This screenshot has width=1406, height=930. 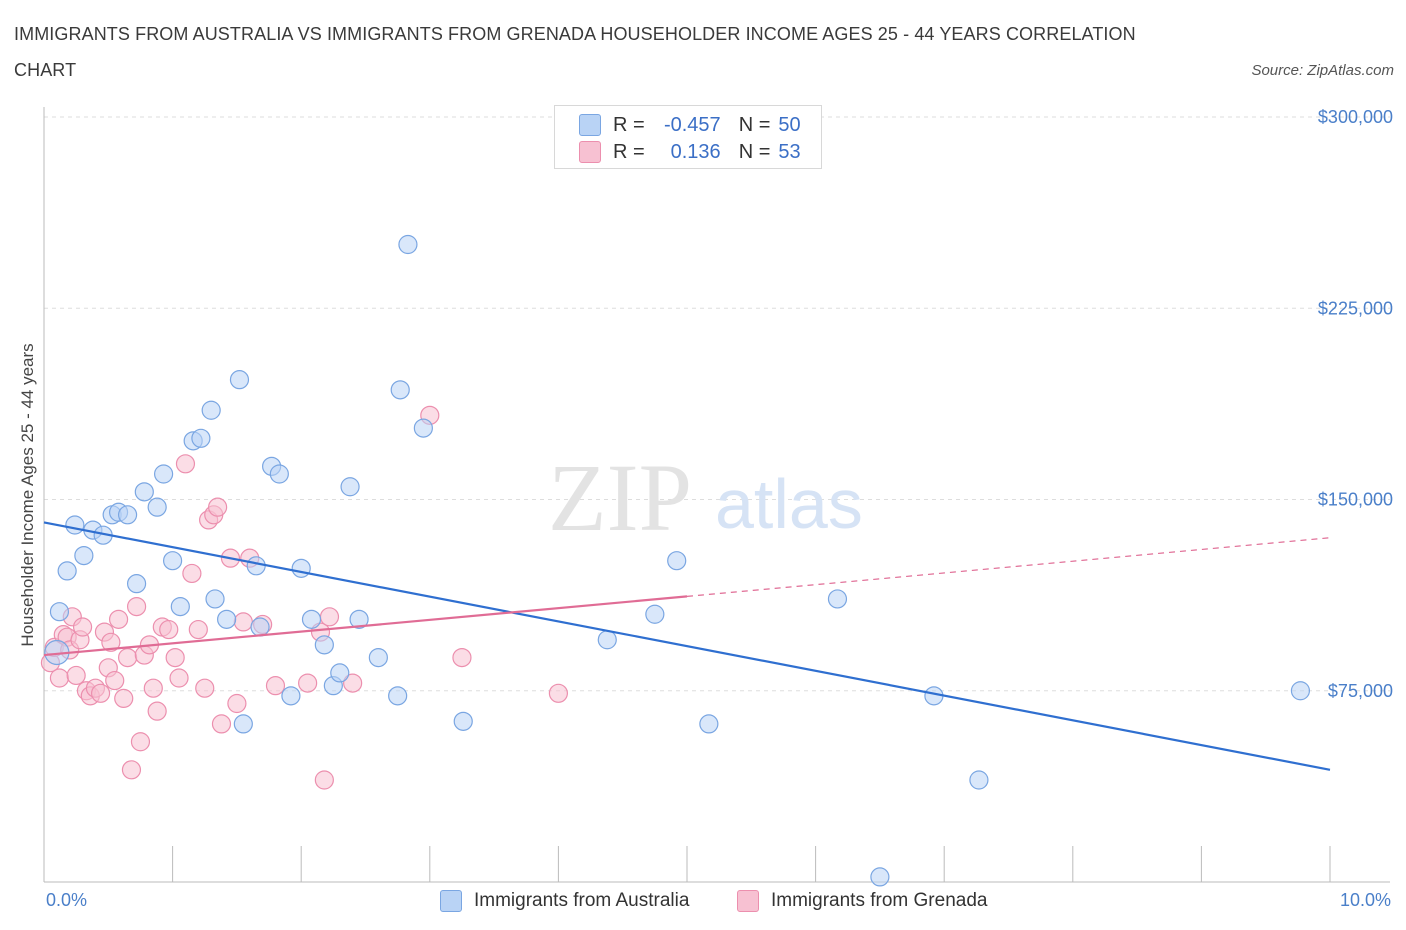 What do you see at coordinates (1322, 70) in the screenshot?
I see `source-label: Source: ZipAtlas.com` at bounding box center [1322, 70].